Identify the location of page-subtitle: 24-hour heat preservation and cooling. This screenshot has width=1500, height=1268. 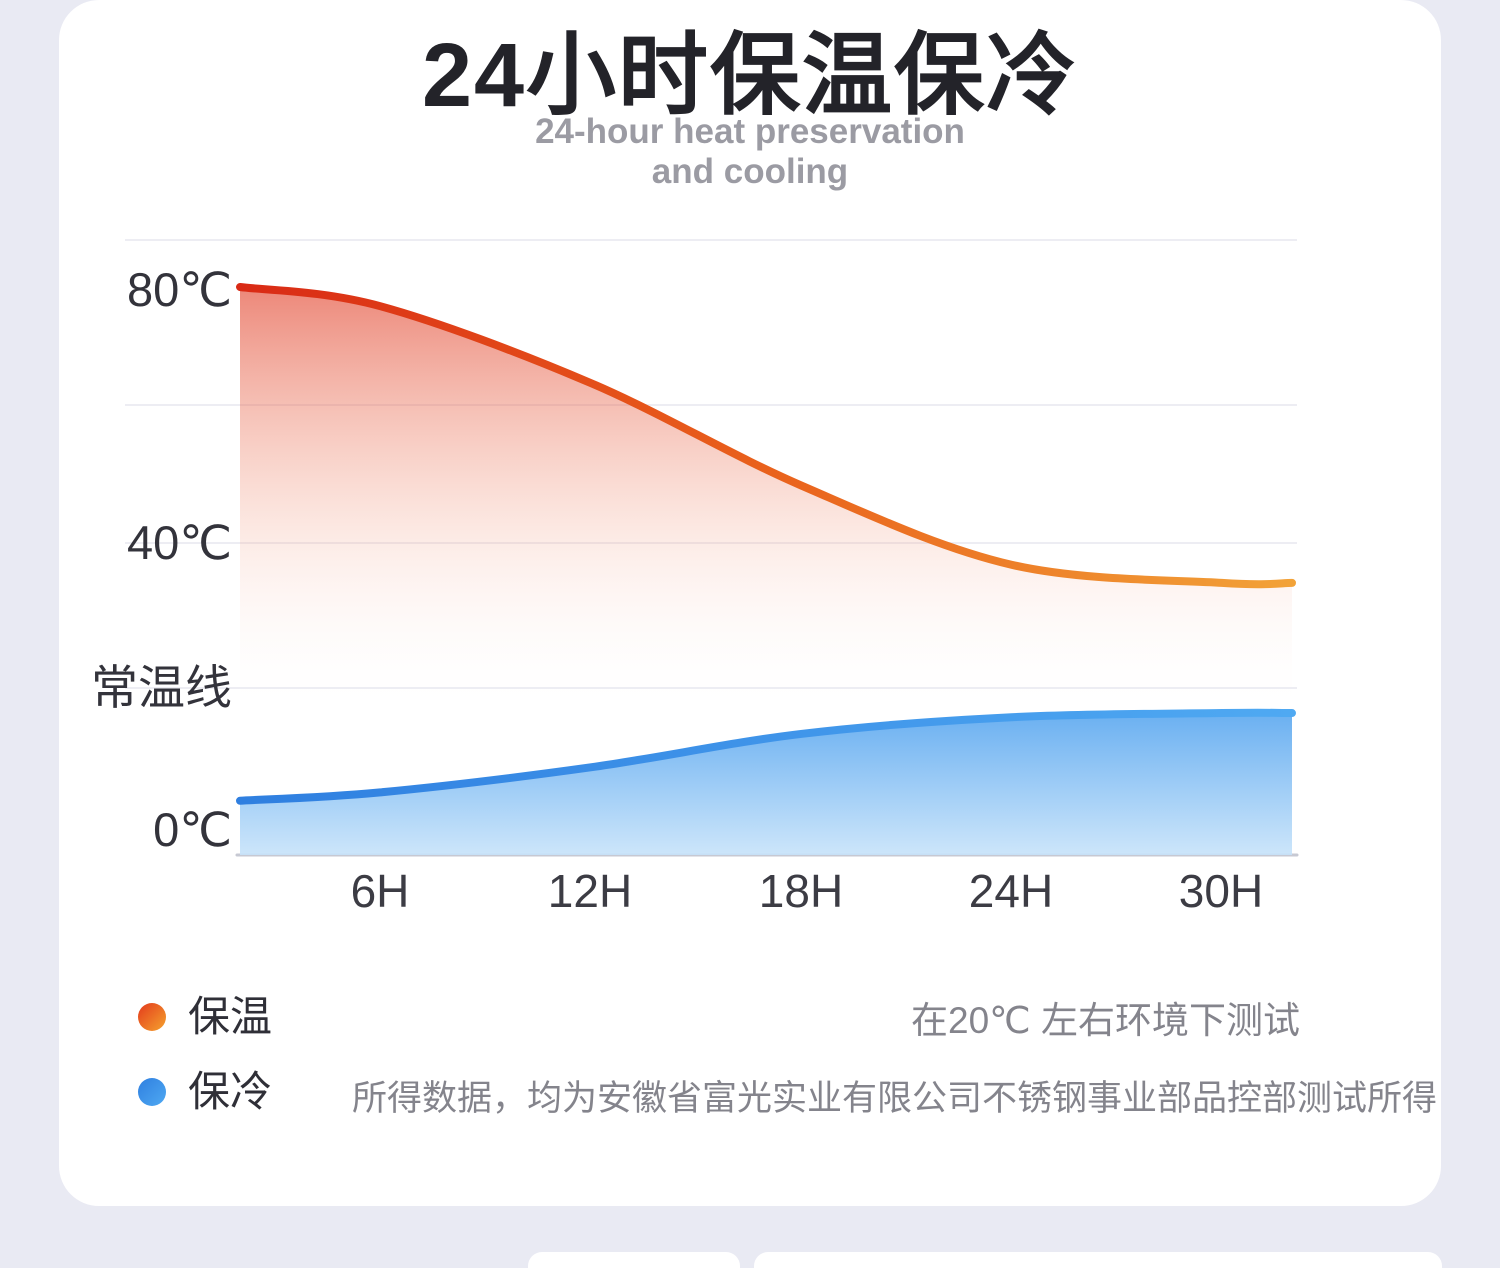
(750, 152).